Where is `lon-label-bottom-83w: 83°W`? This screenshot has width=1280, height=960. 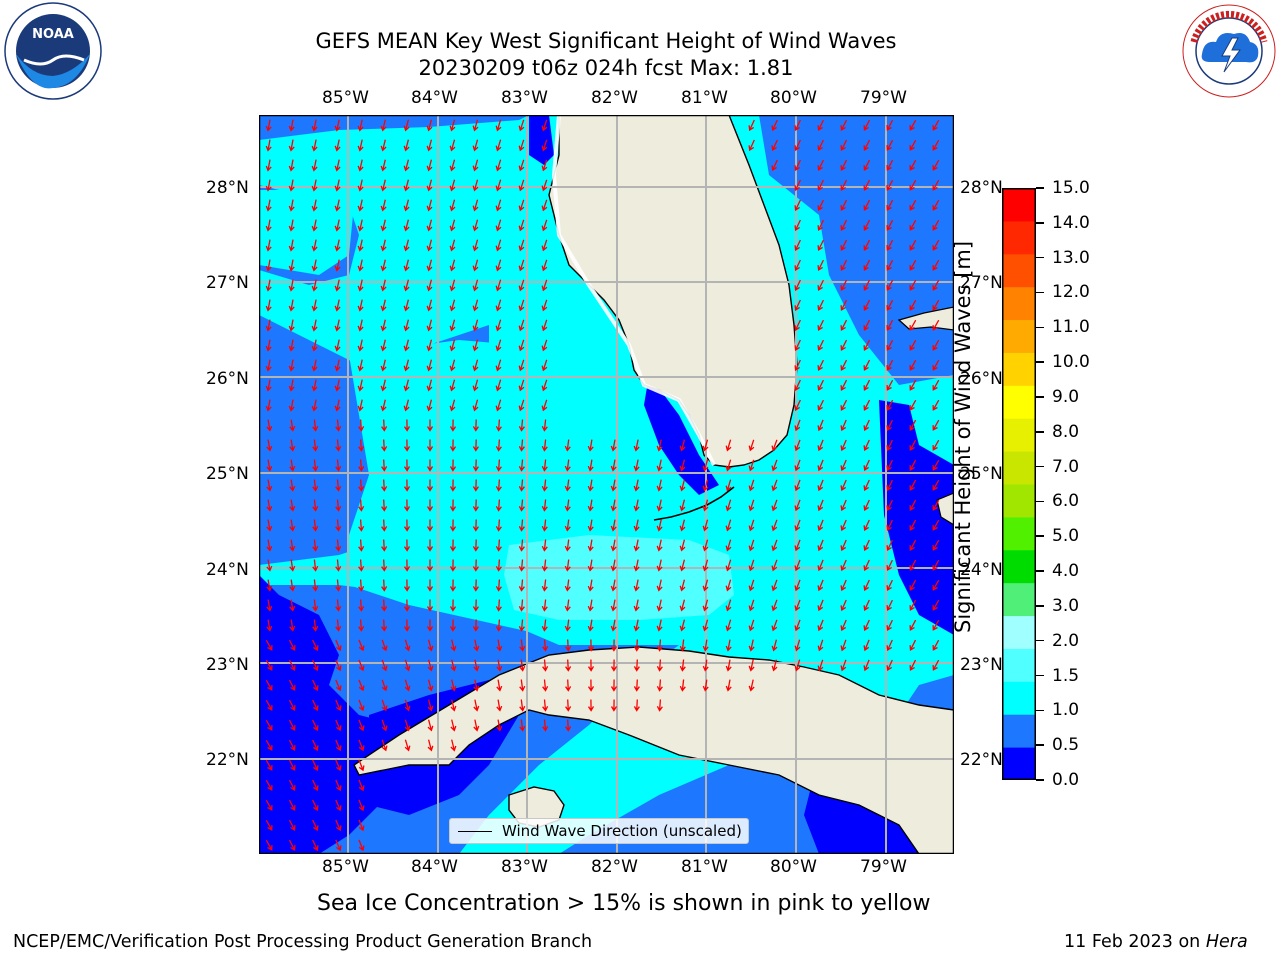 lon-label-bottom-83w: 83°W is located at coordinates (524, 867).